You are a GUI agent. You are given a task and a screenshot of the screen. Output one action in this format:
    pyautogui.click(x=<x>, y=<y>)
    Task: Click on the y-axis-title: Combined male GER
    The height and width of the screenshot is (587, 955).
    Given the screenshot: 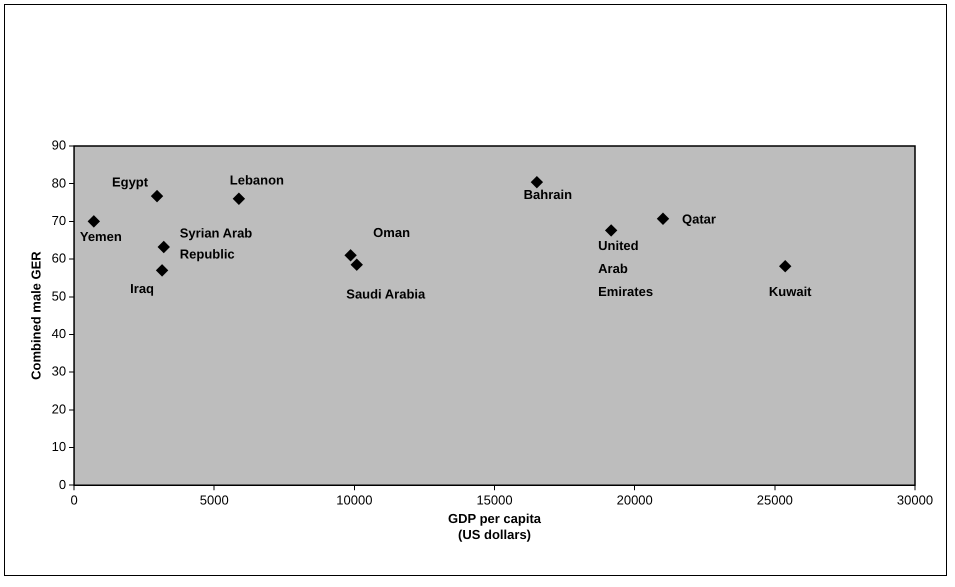 What is the action you would take?
    pyautogui.click(x=36, y=315)
    